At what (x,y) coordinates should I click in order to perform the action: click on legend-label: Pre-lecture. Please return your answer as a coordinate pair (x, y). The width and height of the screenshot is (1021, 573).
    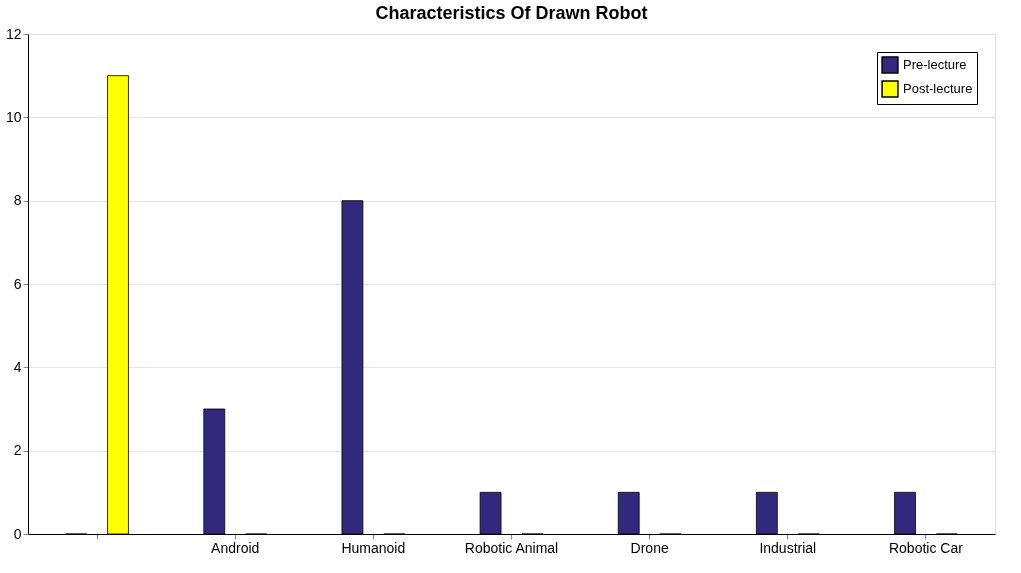
    Looking at the image, I should click on (935, 64).